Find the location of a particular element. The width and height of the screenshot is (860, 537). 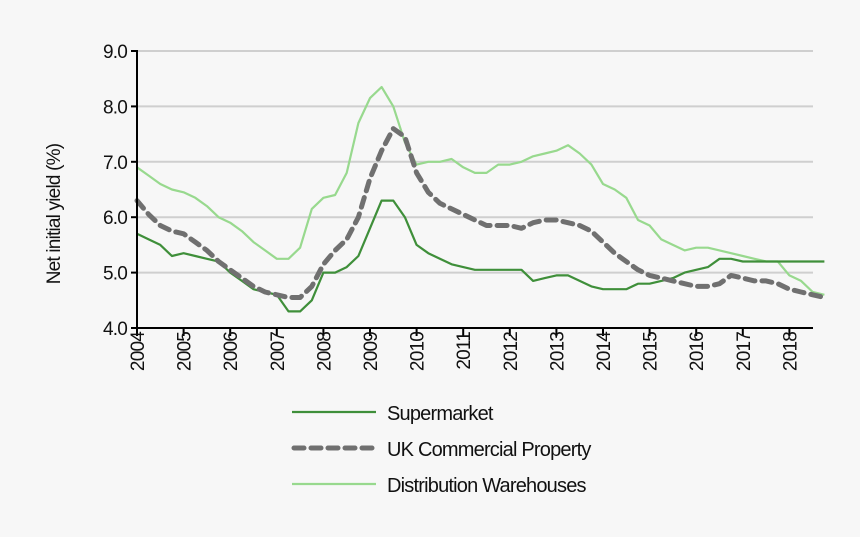

legend-label: Distribution Warehouses is located at coordinates (487, 486).